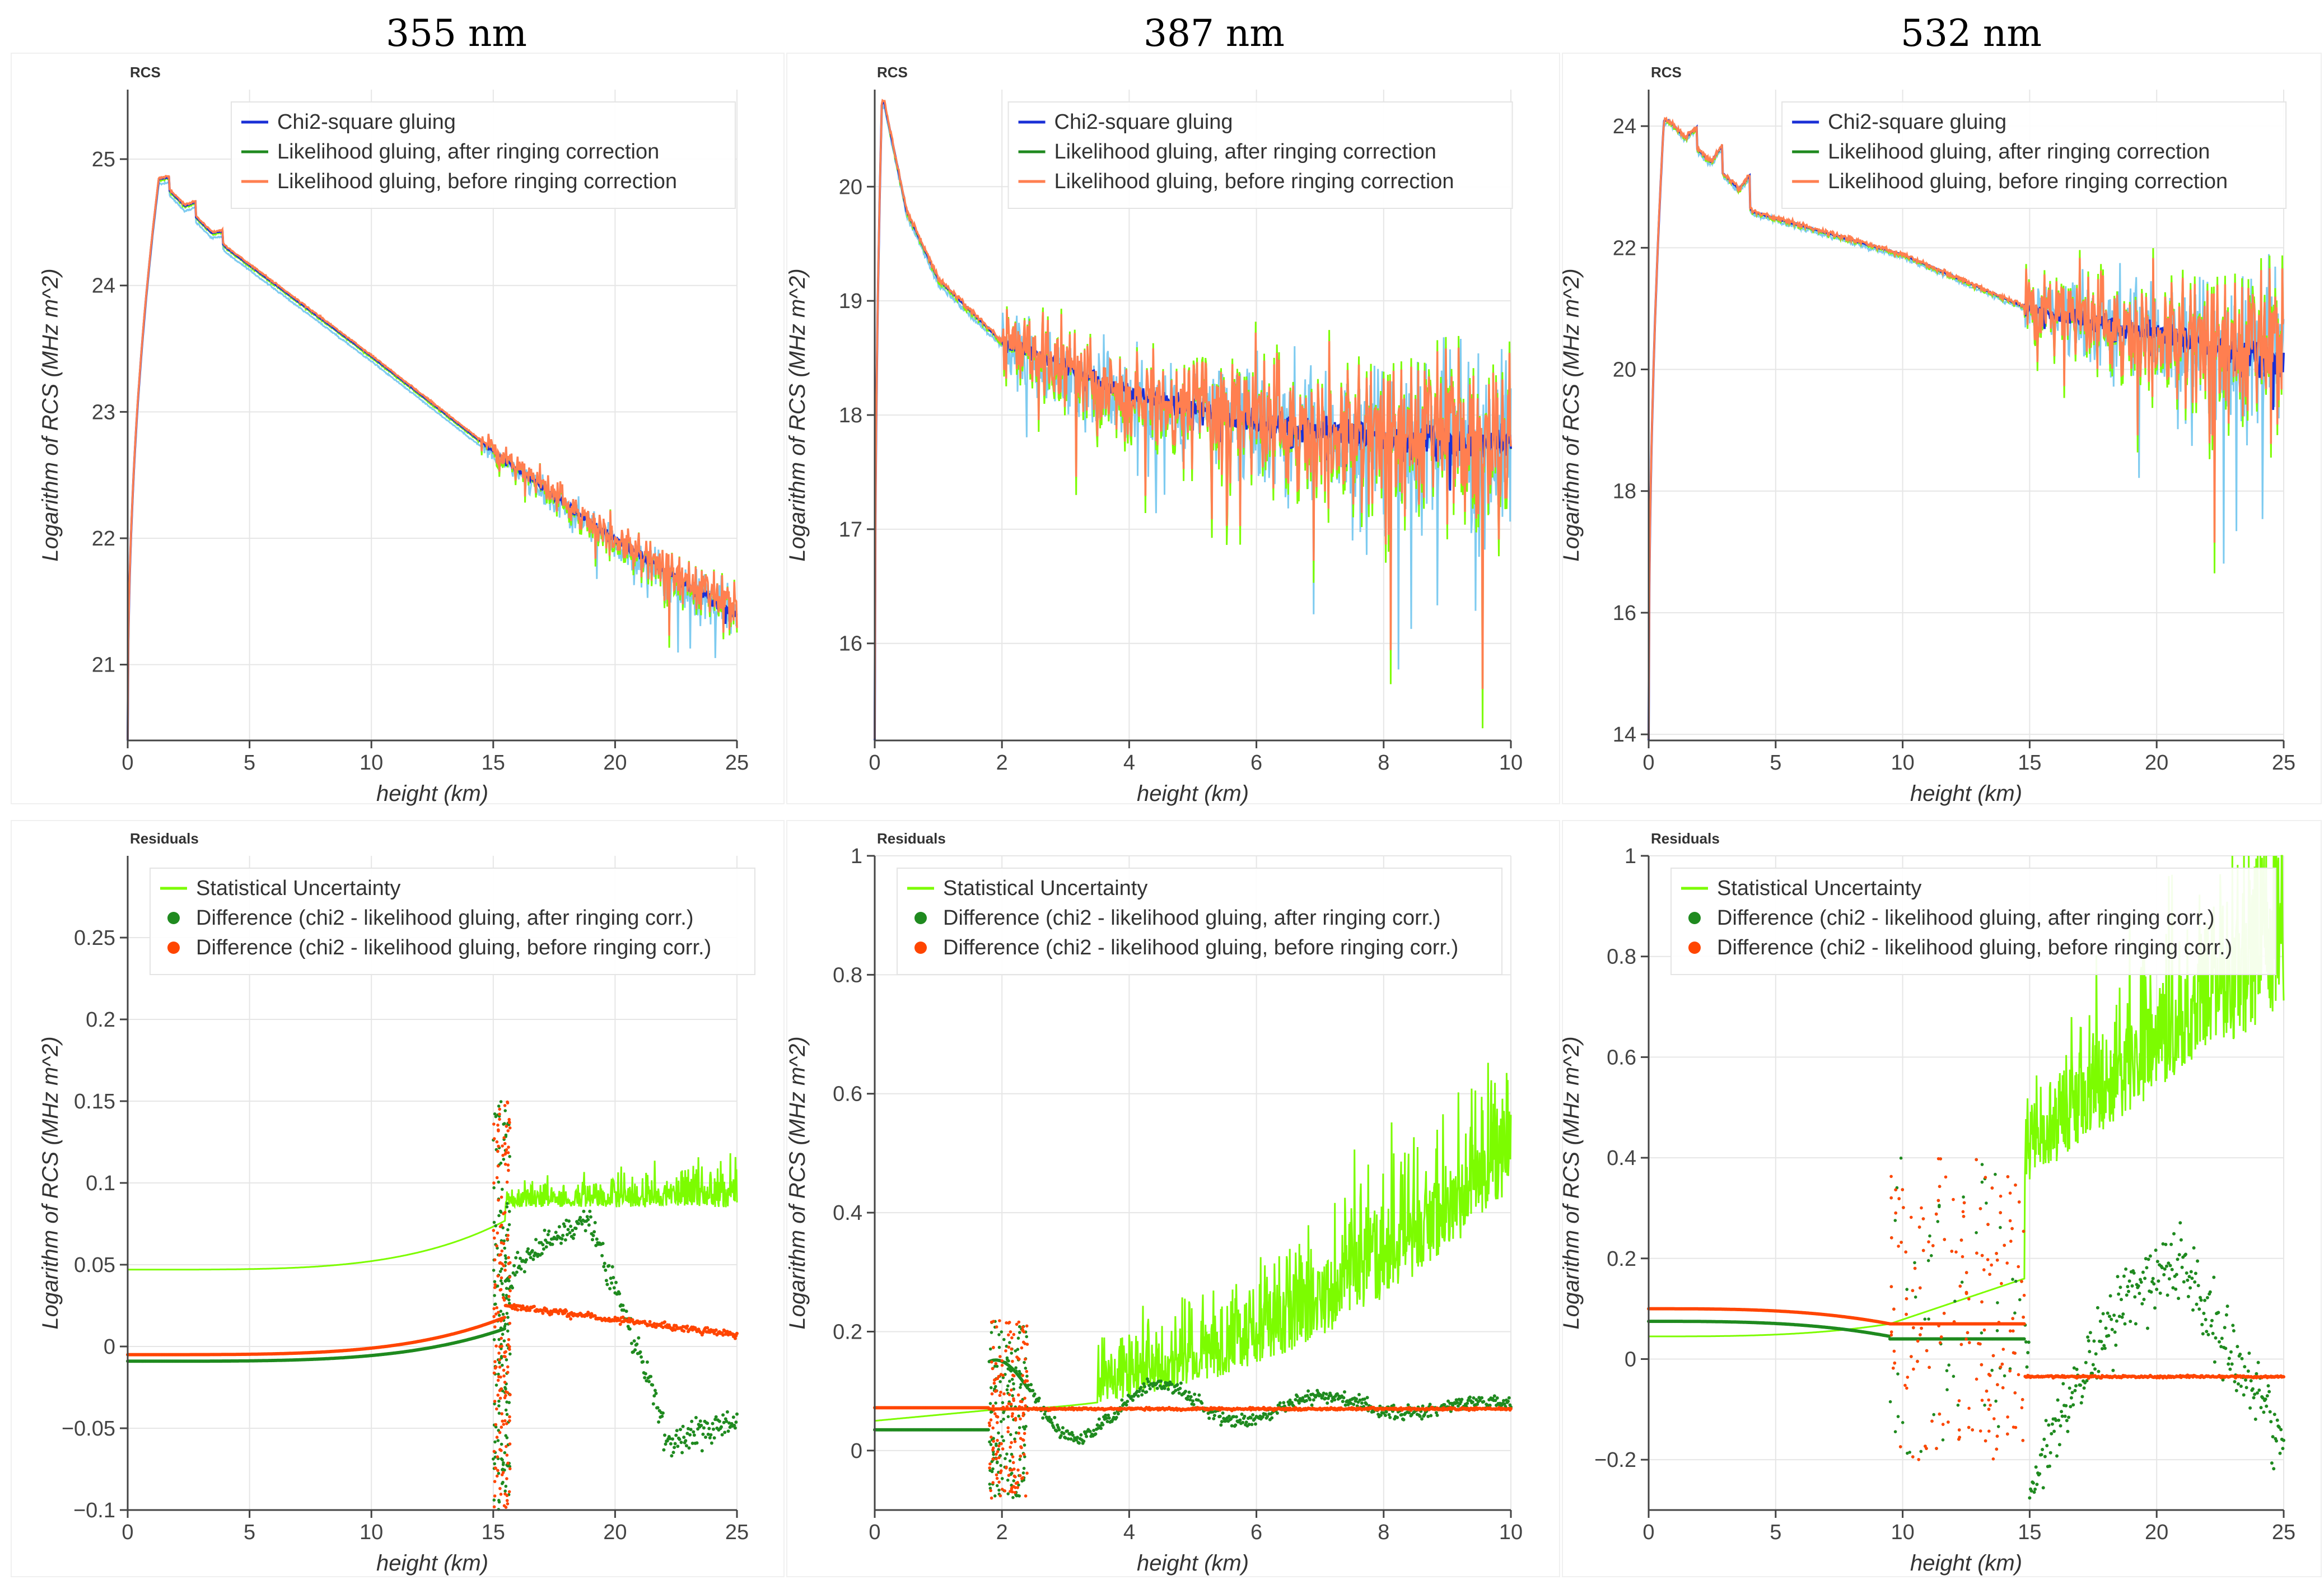 The width and height of the screenshot is (2324, 1589). Describe the element at coordinates (1002, 1532) in the screenshot. I see `x-tick-label: 2` at that location.